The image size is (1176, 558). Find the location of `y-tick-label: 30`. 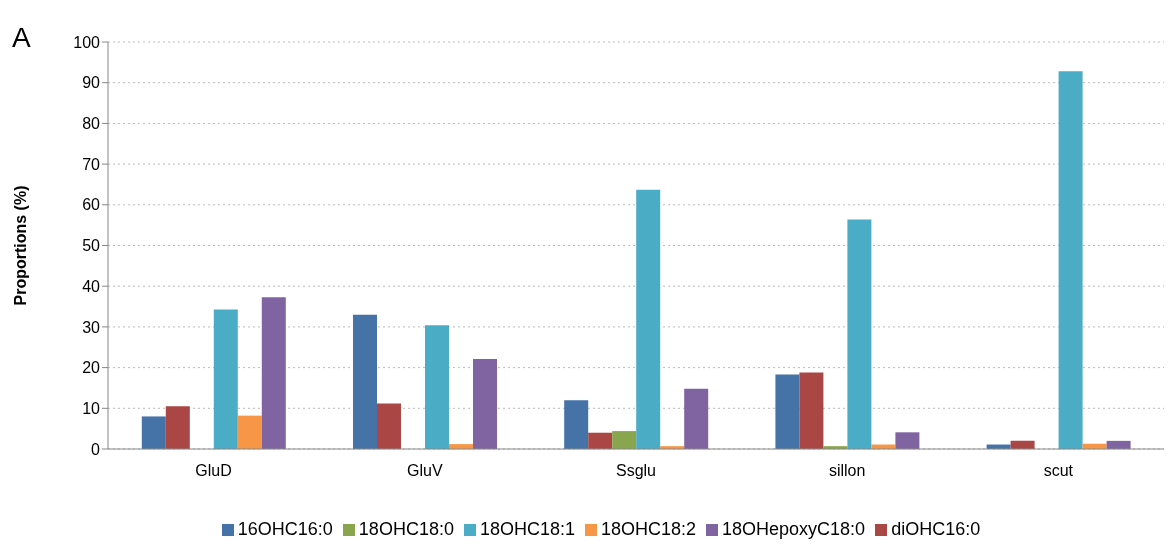

y-tick-label: 30 is located at coordinates (91, 327).